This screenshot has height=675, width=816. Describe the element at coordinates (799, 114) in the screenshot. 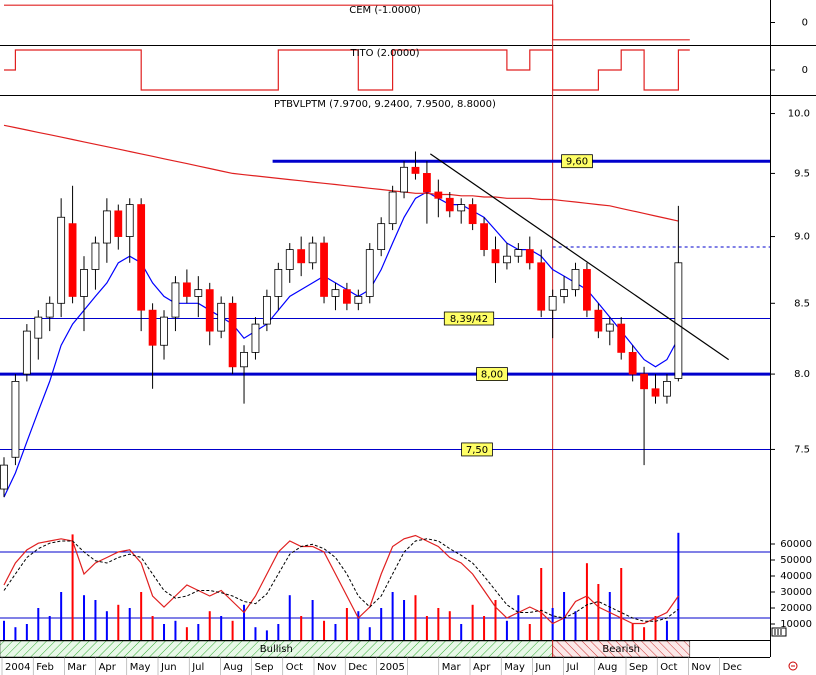

I see `y-tick-label: 10.0` at that location.